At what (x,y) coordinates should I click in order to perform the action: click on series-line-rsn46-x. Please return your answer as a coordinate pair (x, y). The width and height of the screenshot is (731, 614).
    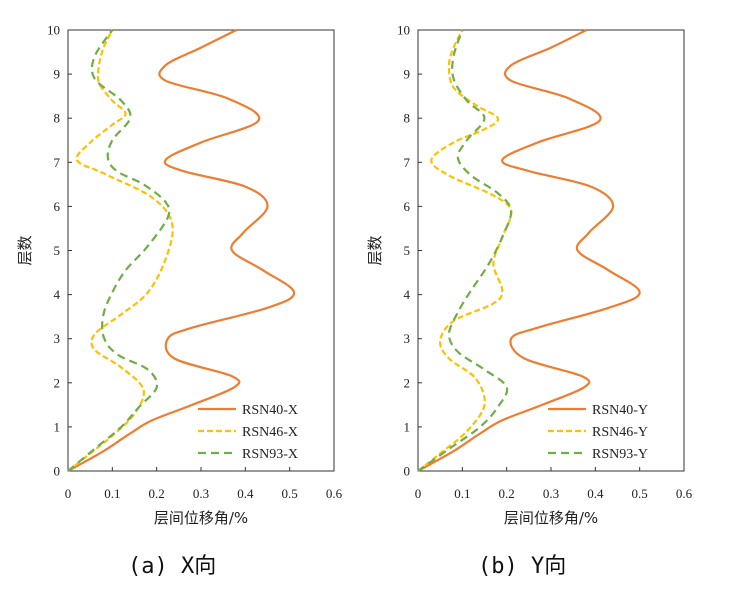
    Looking at the image, I should click on (120, 250).